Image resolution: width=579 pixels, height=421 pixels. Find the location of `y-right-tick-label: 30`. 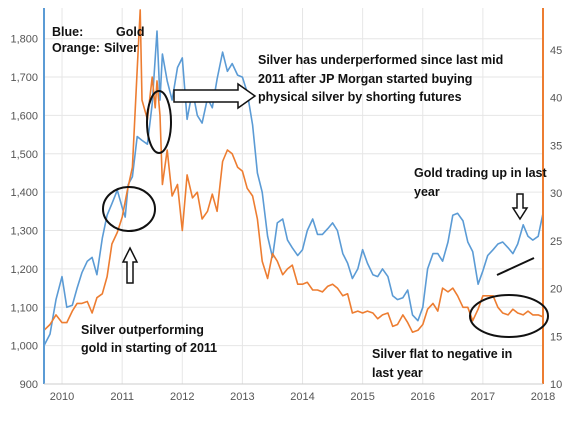

y-right-tick-label: 30 is located at coordinates (556, 194).